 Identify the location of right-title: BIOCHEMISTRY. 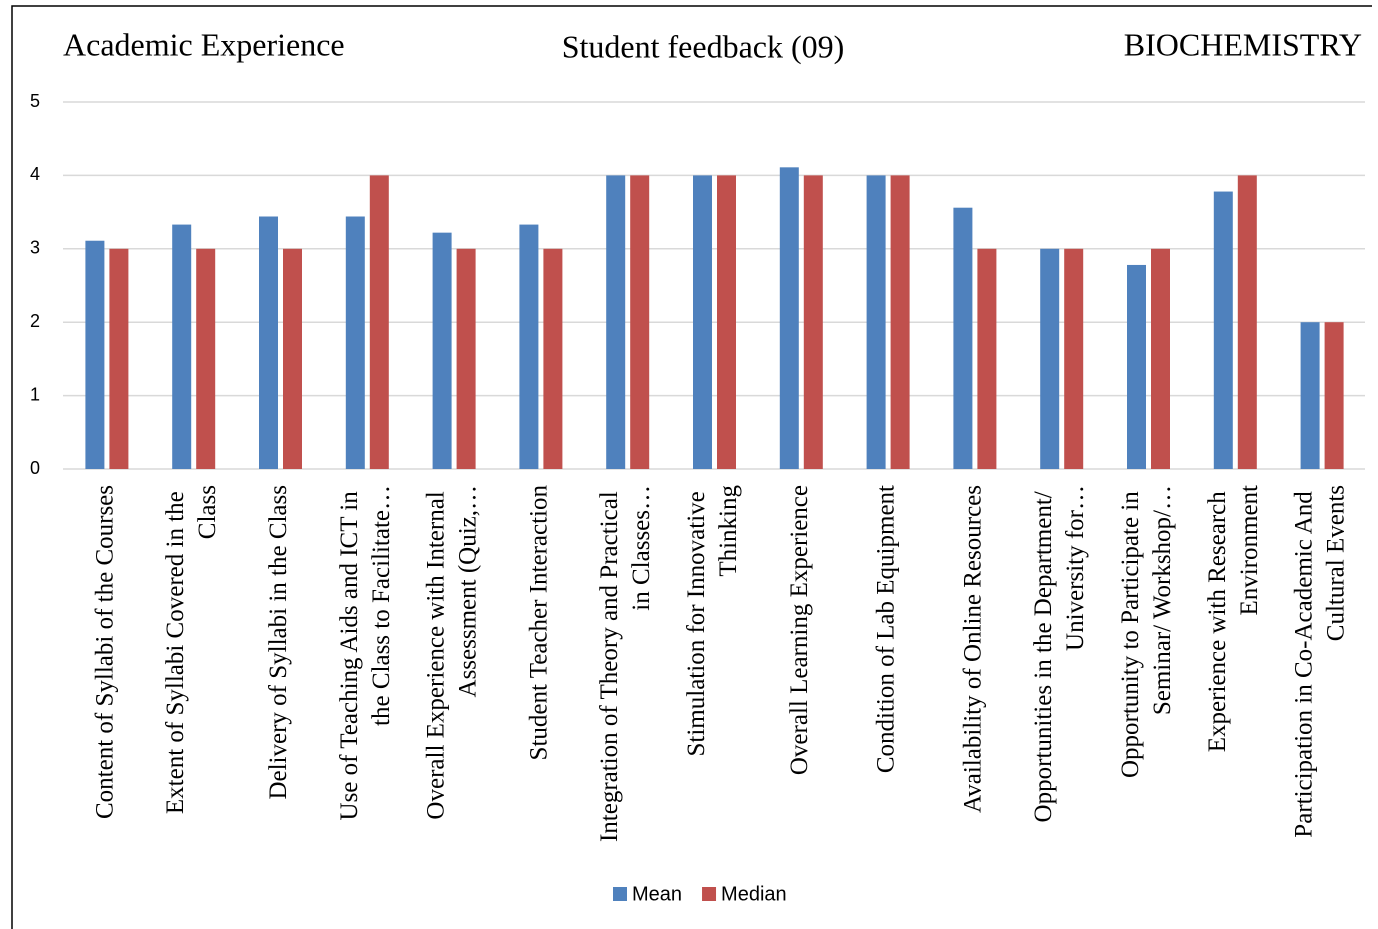
(1243, 44).